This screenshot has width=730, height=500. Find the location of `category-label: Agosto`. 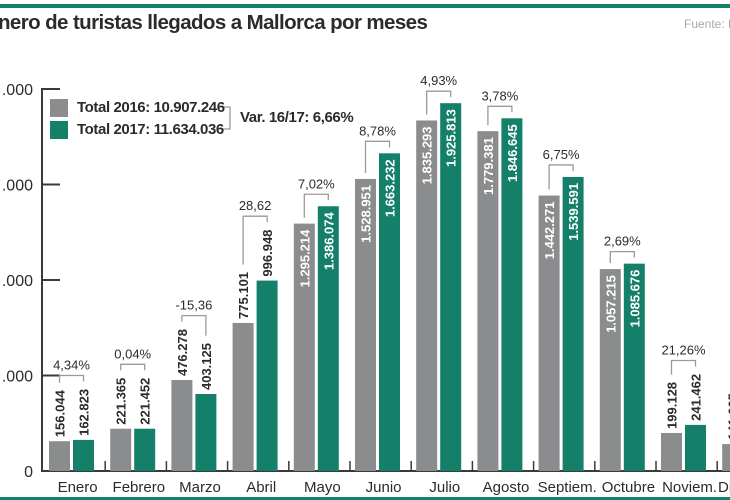

category-label: Agosto is located at coordinates (506, 487).